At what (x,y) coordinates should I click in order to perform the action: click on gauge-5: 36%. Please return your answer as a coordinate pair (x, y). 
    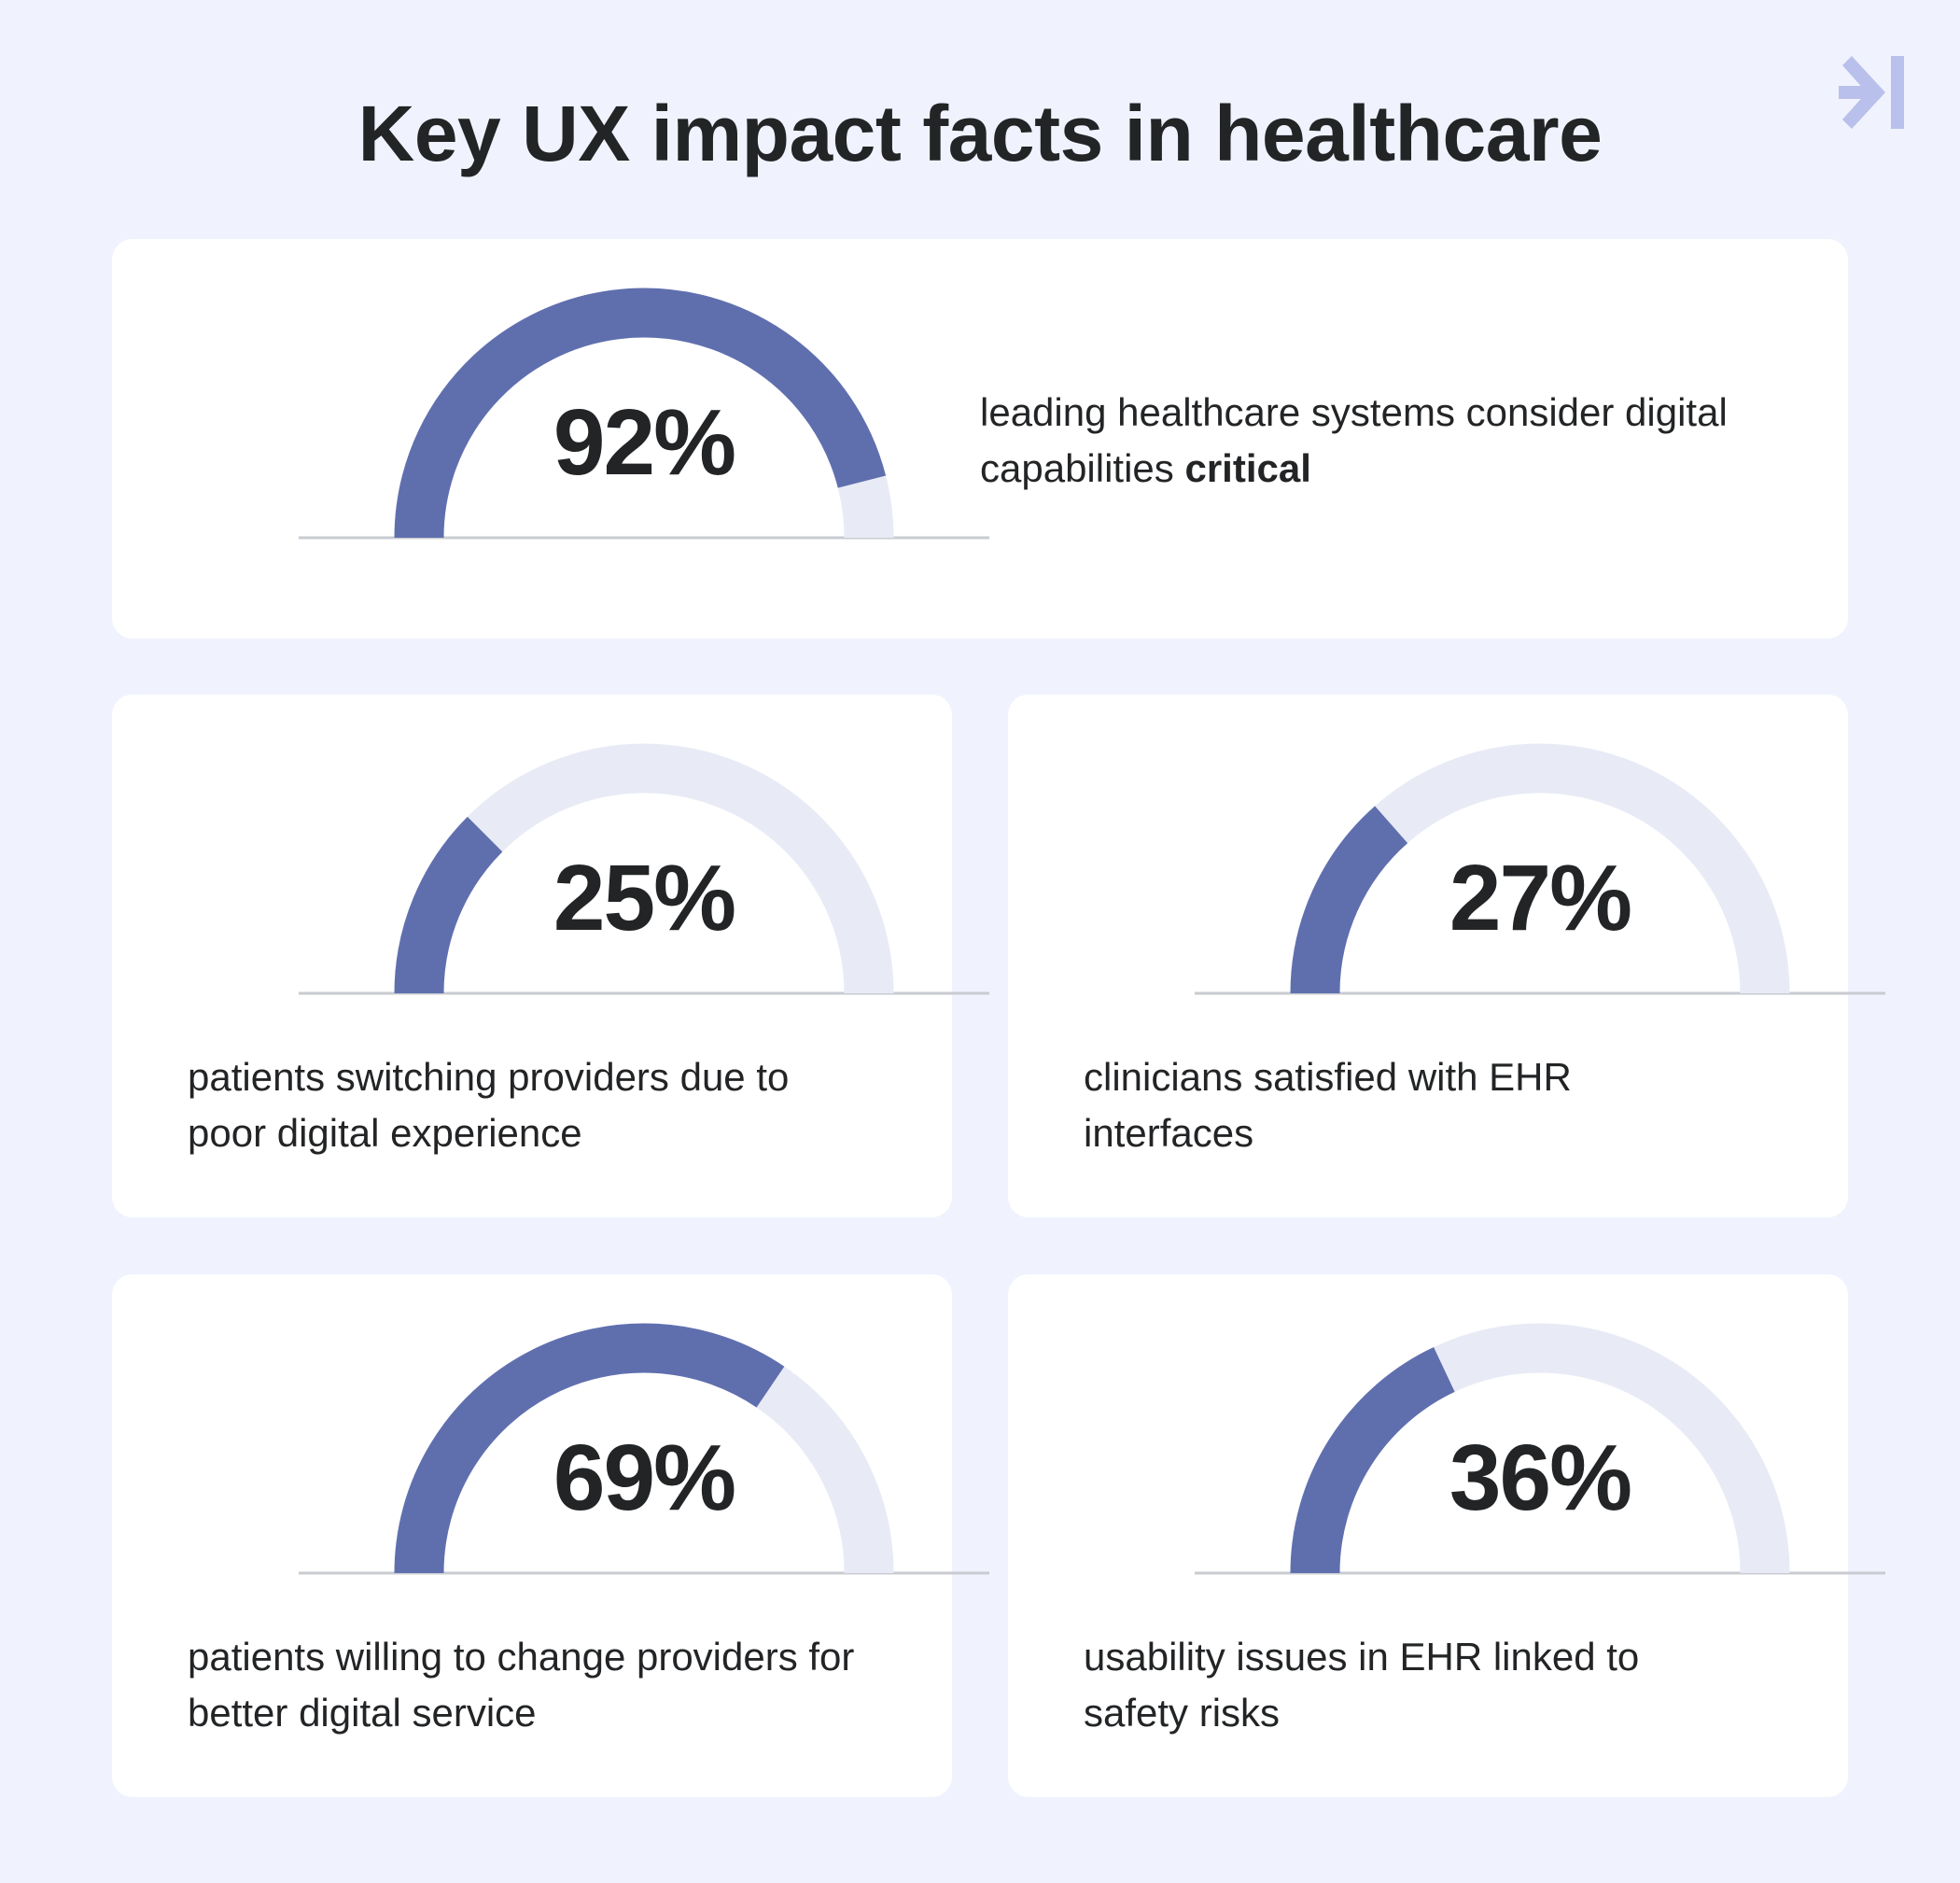
    Looking at the image, I should click on (1540, 1449).